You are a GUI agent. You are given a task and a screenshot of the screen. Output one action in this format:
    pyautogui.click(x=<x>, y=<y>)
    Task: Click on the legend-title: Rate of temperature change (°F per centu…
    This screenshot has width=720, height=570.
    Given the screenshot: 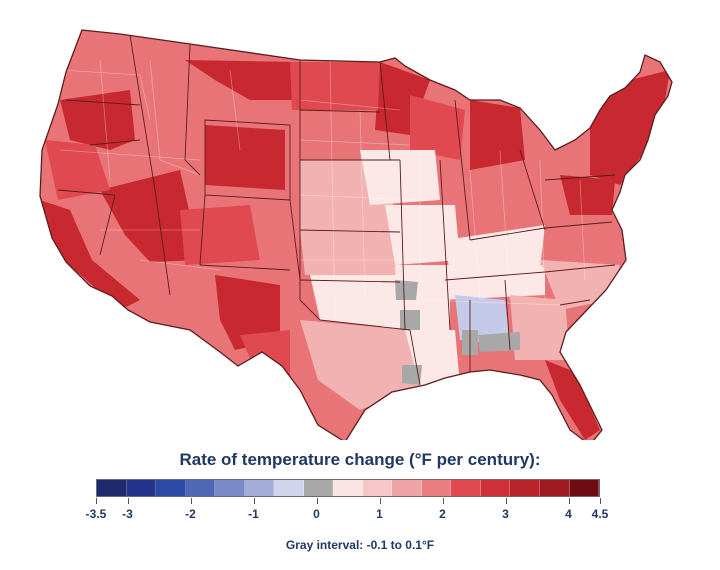 What is the action you would take?
    pyautogui.click(x=360, y=459)
    